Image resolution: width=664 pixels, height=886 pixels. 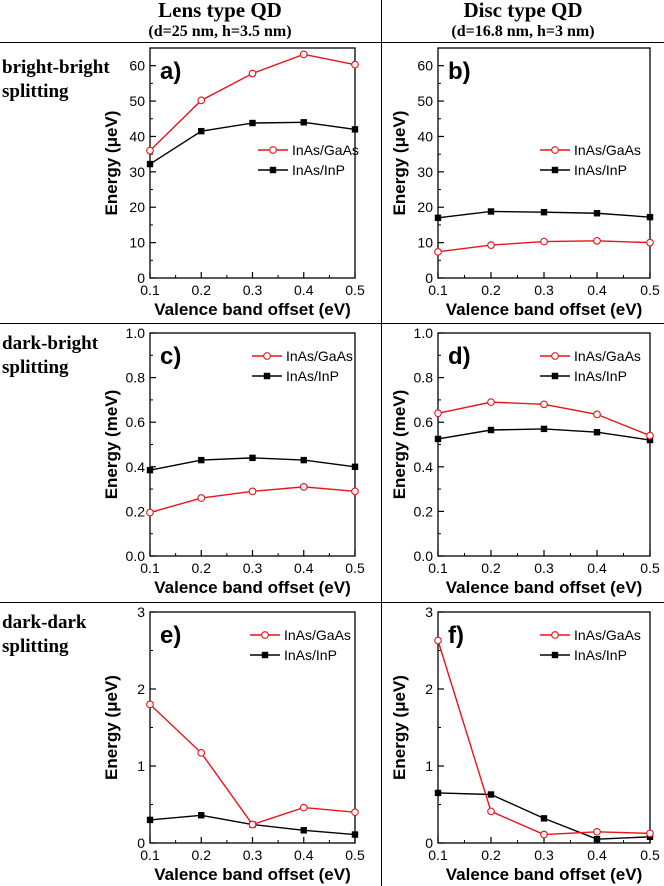 I want to click on chart-b-xlabel: Valence band offset (eV), so click(x=544, y=309).